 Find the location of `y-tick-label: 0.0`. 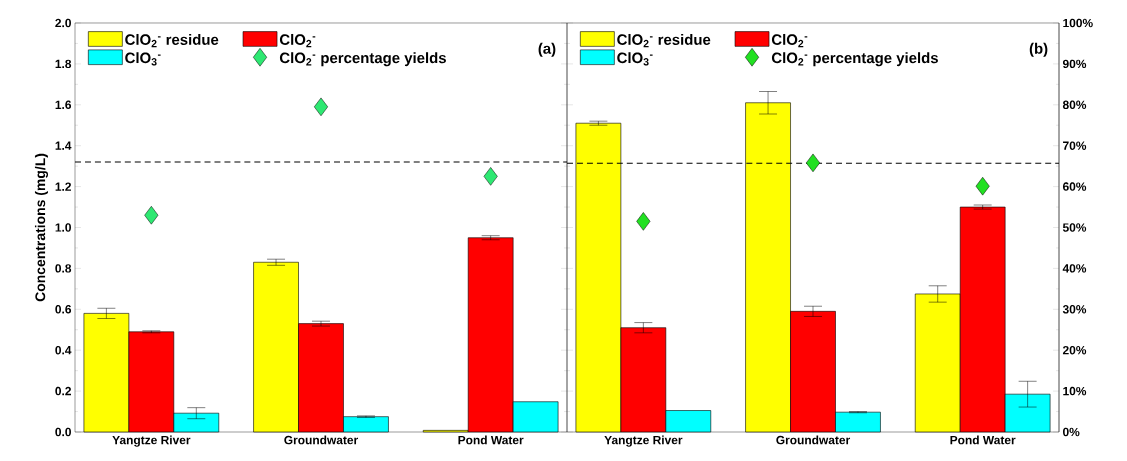

y-tick-label: 0.0 is located at coordinates (63, 432).